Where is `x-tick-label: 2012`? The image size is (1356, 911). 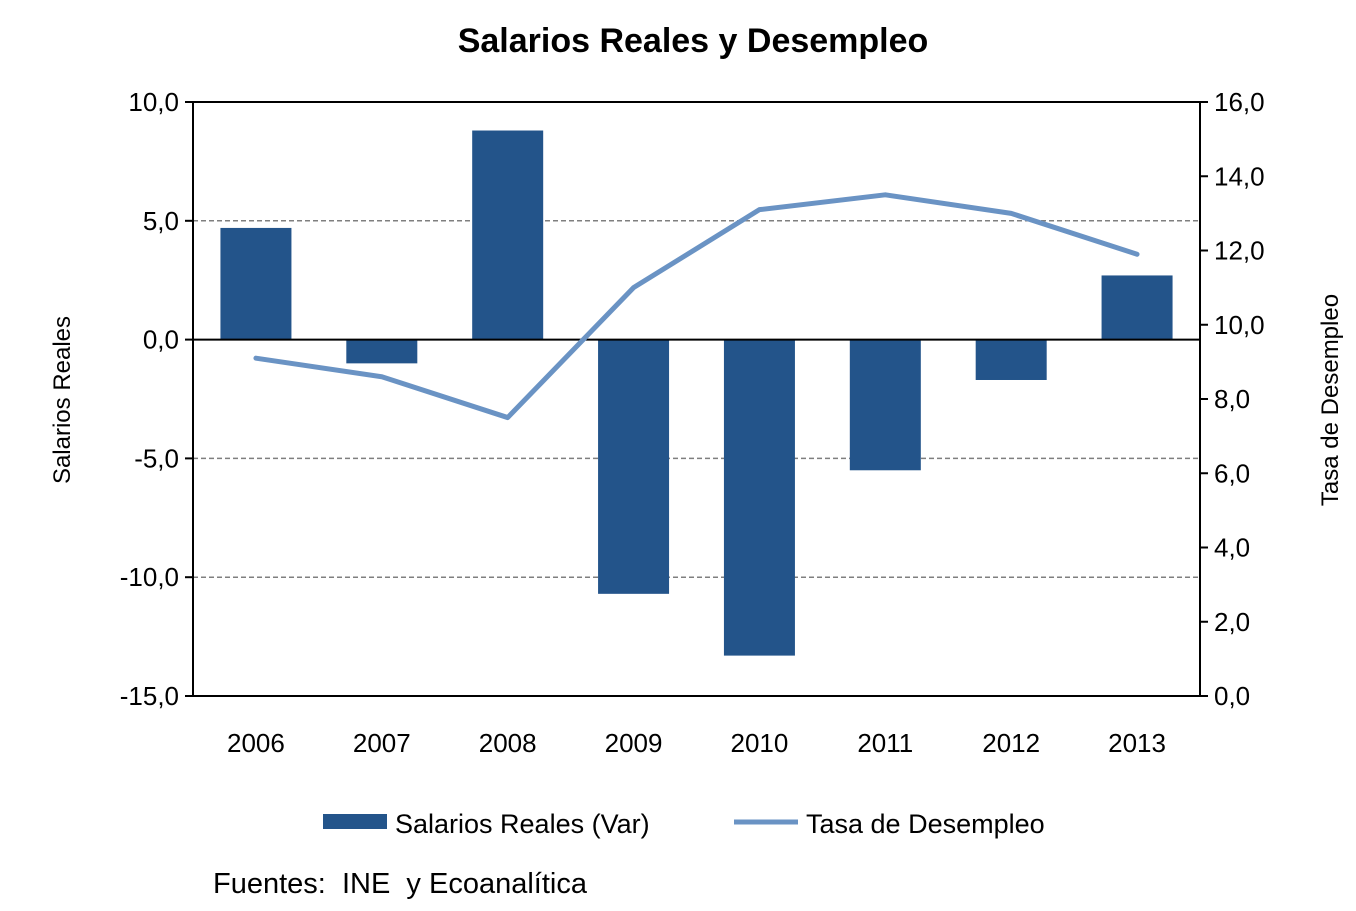 x-tick-label: 2012 is located at coordinates (1011, 743).